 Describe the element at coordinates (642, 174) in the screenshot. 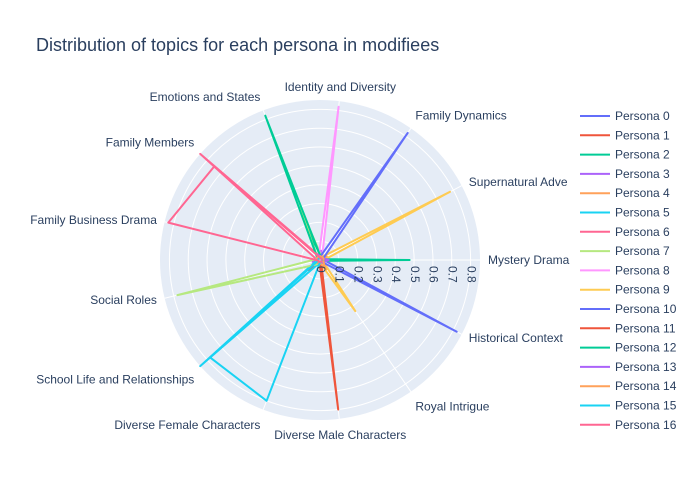

I see `legend-label: Persona 3` at that location.